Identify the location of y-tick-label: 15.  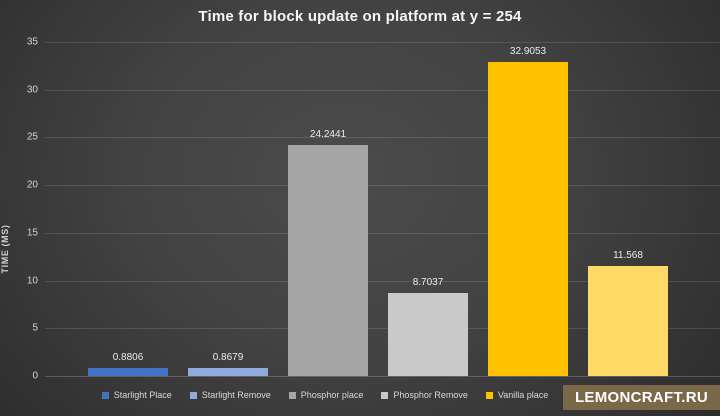
(32, 233).